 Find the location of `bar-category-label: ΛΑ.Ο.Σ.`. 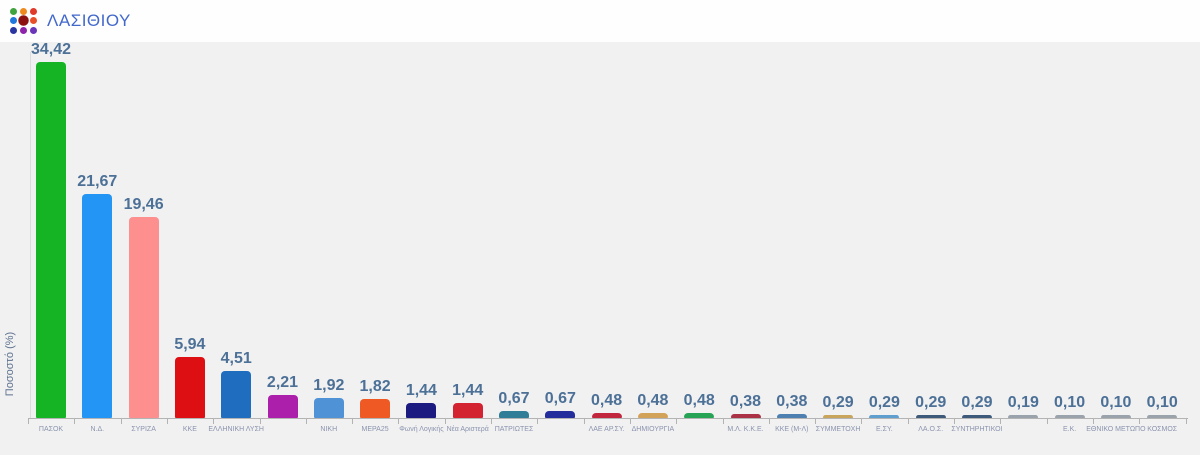

bar-category-label: ΛΑ.Ο.Σ. is located at coordinates (931, 429).